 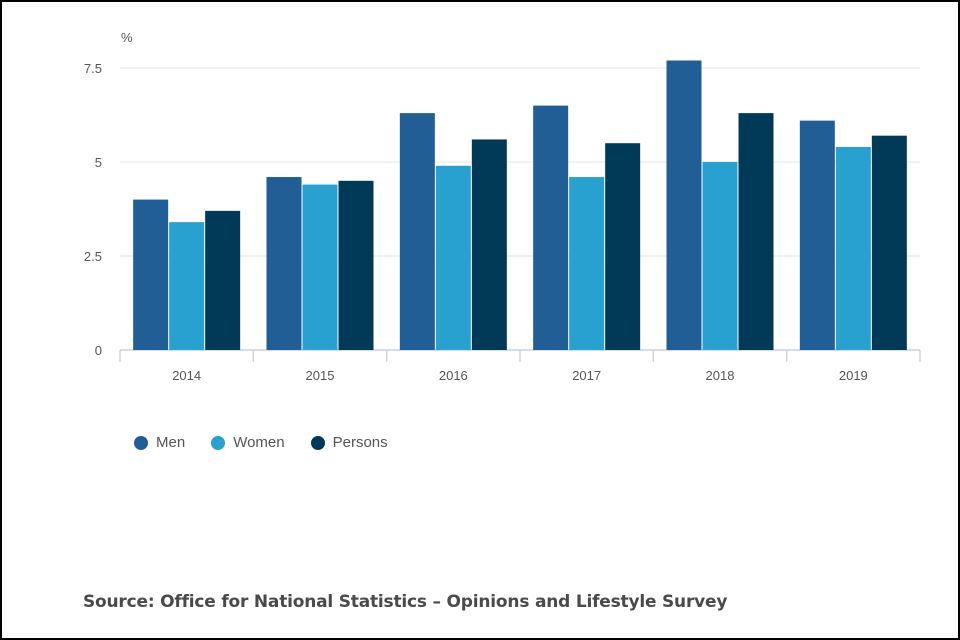 I want to click on bar-persons-2016, so click(x=489, y=244).